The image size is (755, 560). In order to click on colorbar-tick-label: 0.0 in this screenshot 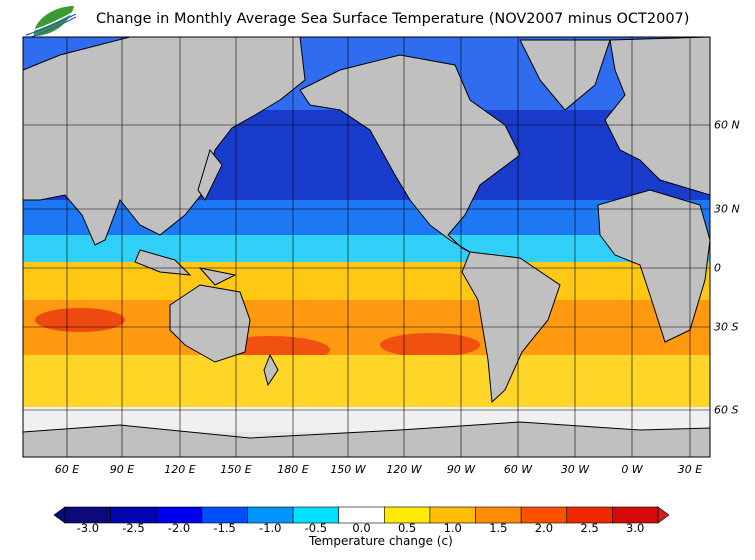, I will do `click(361, 528)`.